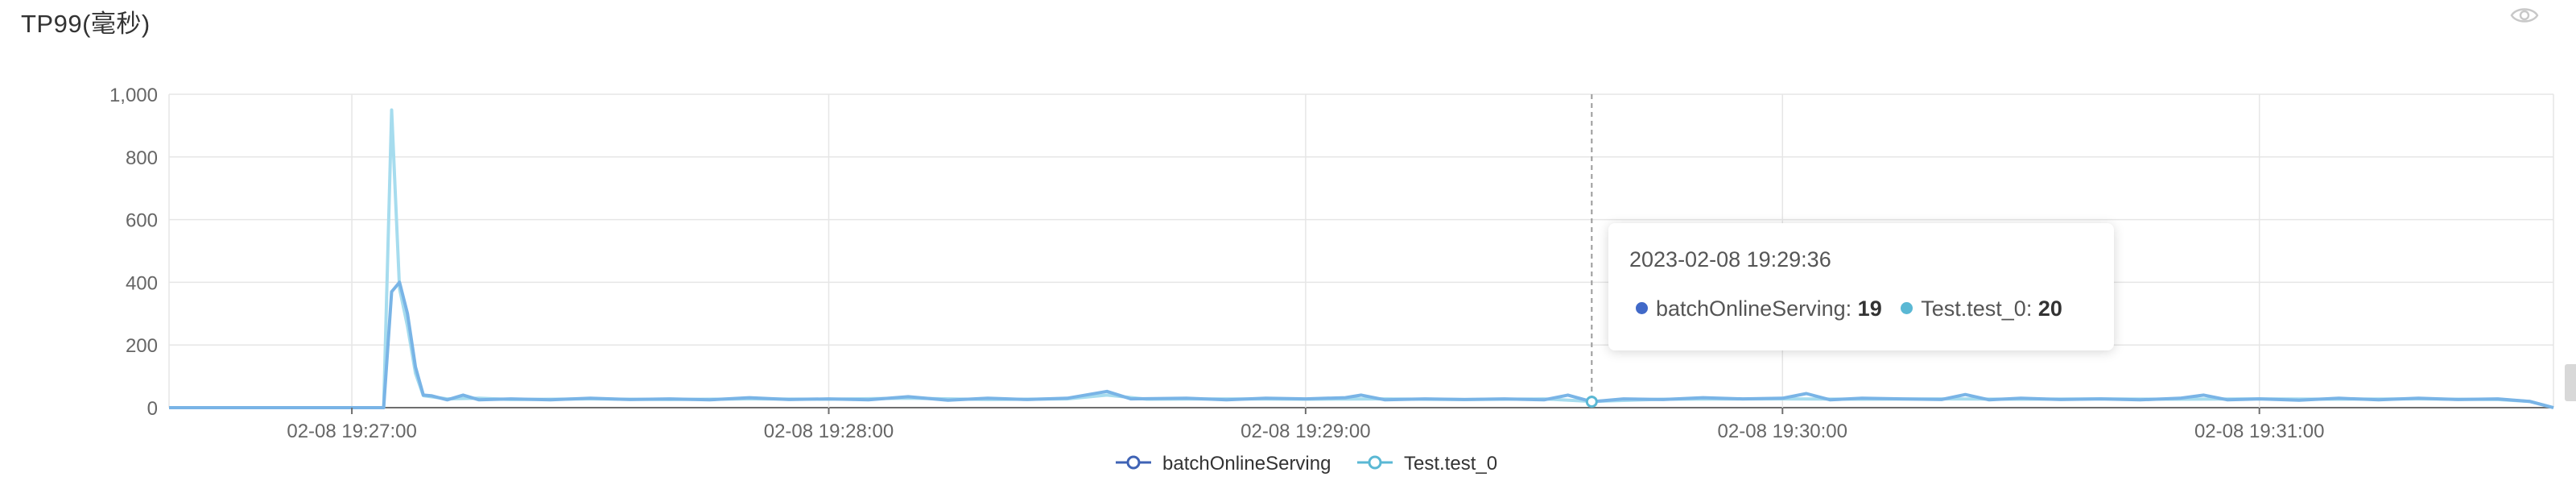 This screenshot has height=485, width=2576. I want to click on x-tick-label: 02-08 19:30:00, so click(1782, 431).